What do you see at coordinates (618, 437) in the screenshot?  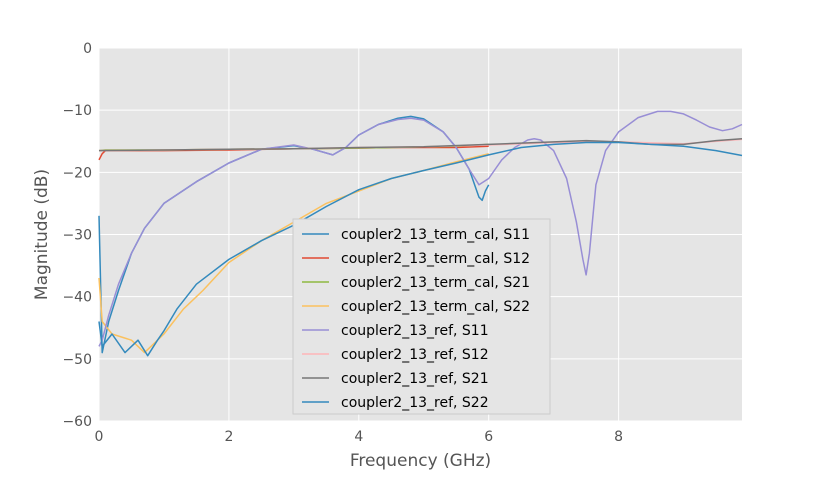 I see `x-tick-label: 8` at bounding box center [618, 437].